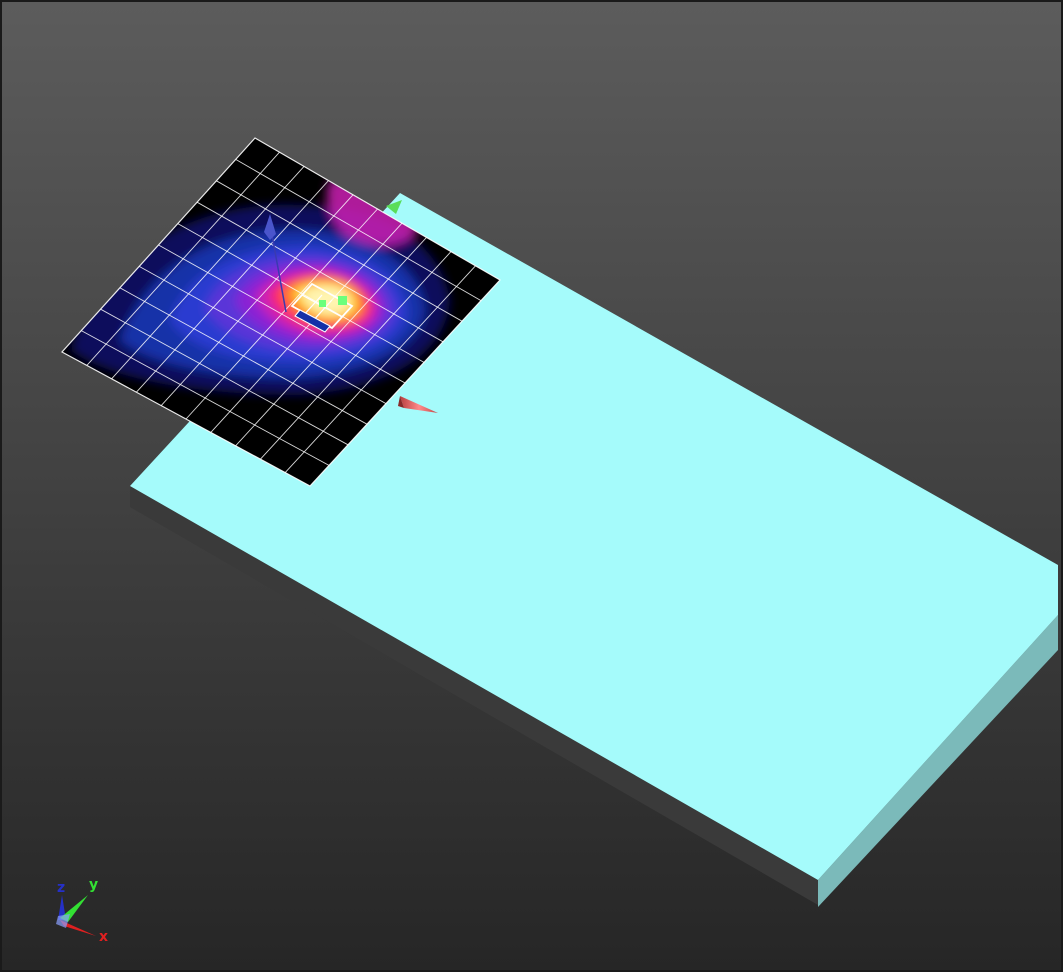 The image size is (1063, 972). I want to click on cone-base, so click(401, 402).